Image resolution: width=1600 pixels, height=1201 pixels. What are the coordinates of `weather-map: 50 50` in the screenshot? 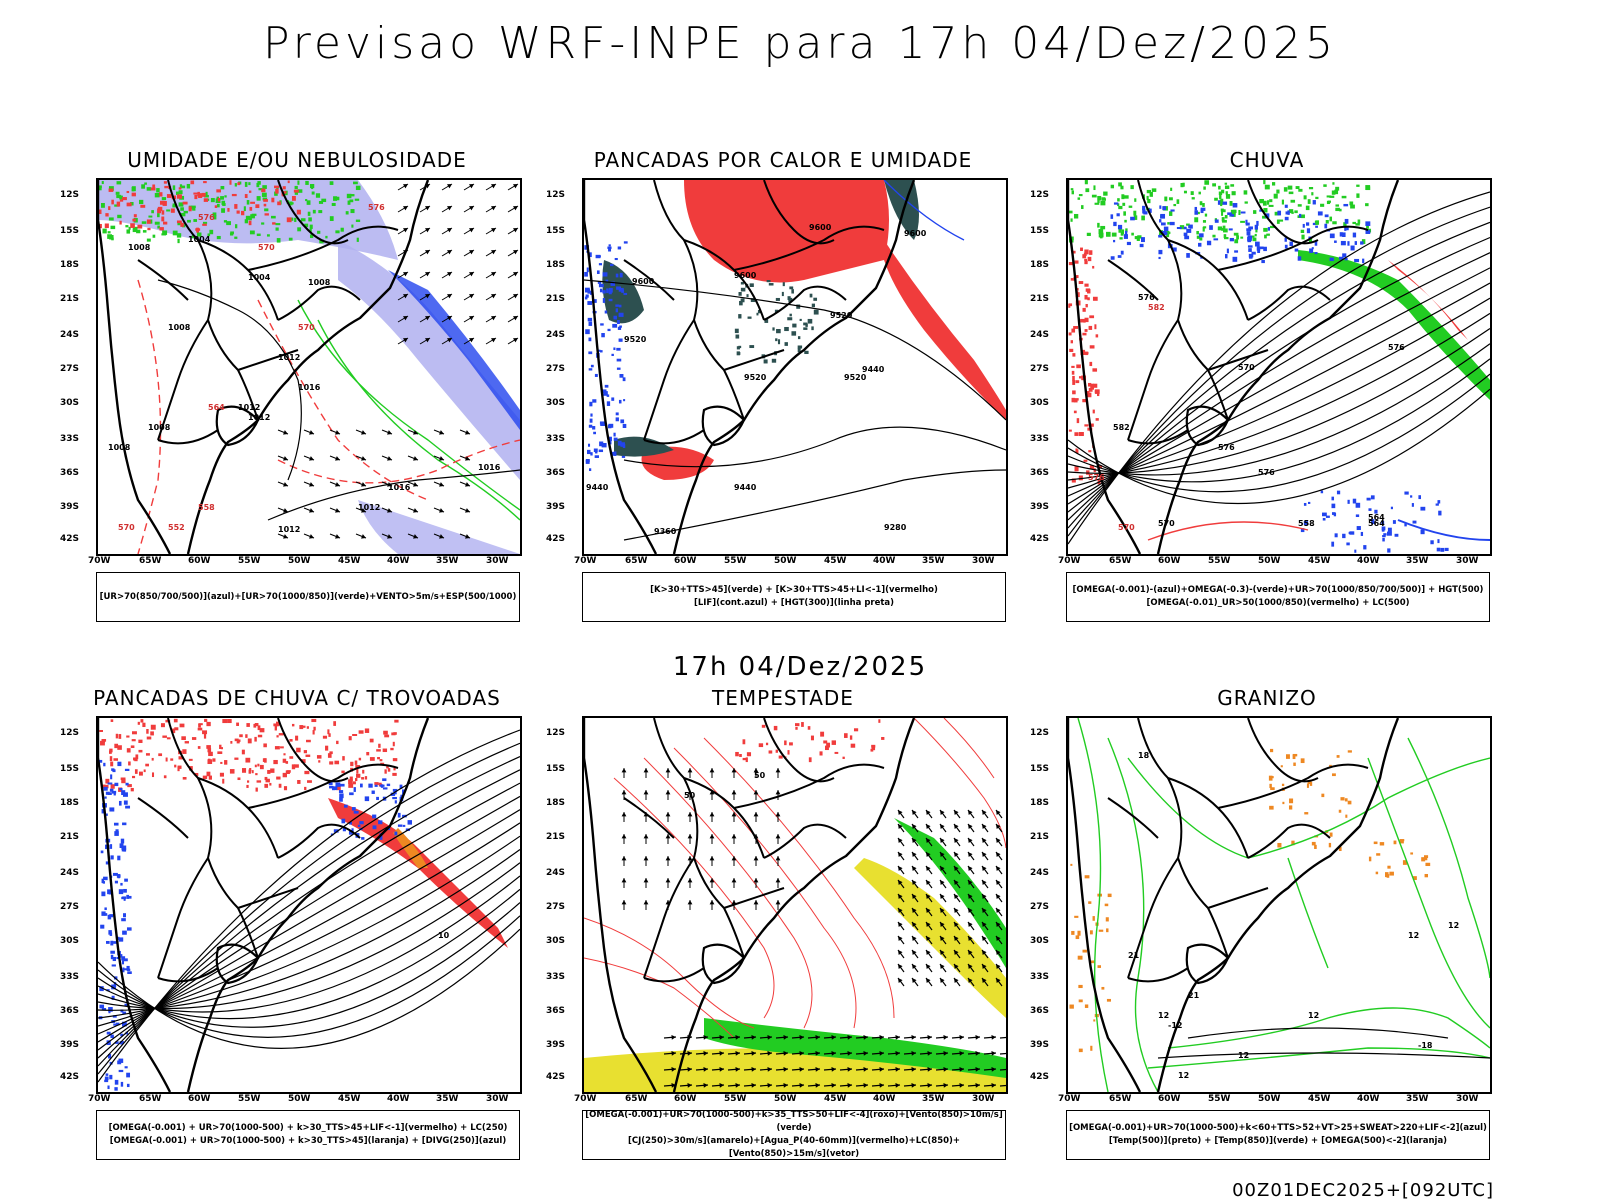 It's located at (795, 905).